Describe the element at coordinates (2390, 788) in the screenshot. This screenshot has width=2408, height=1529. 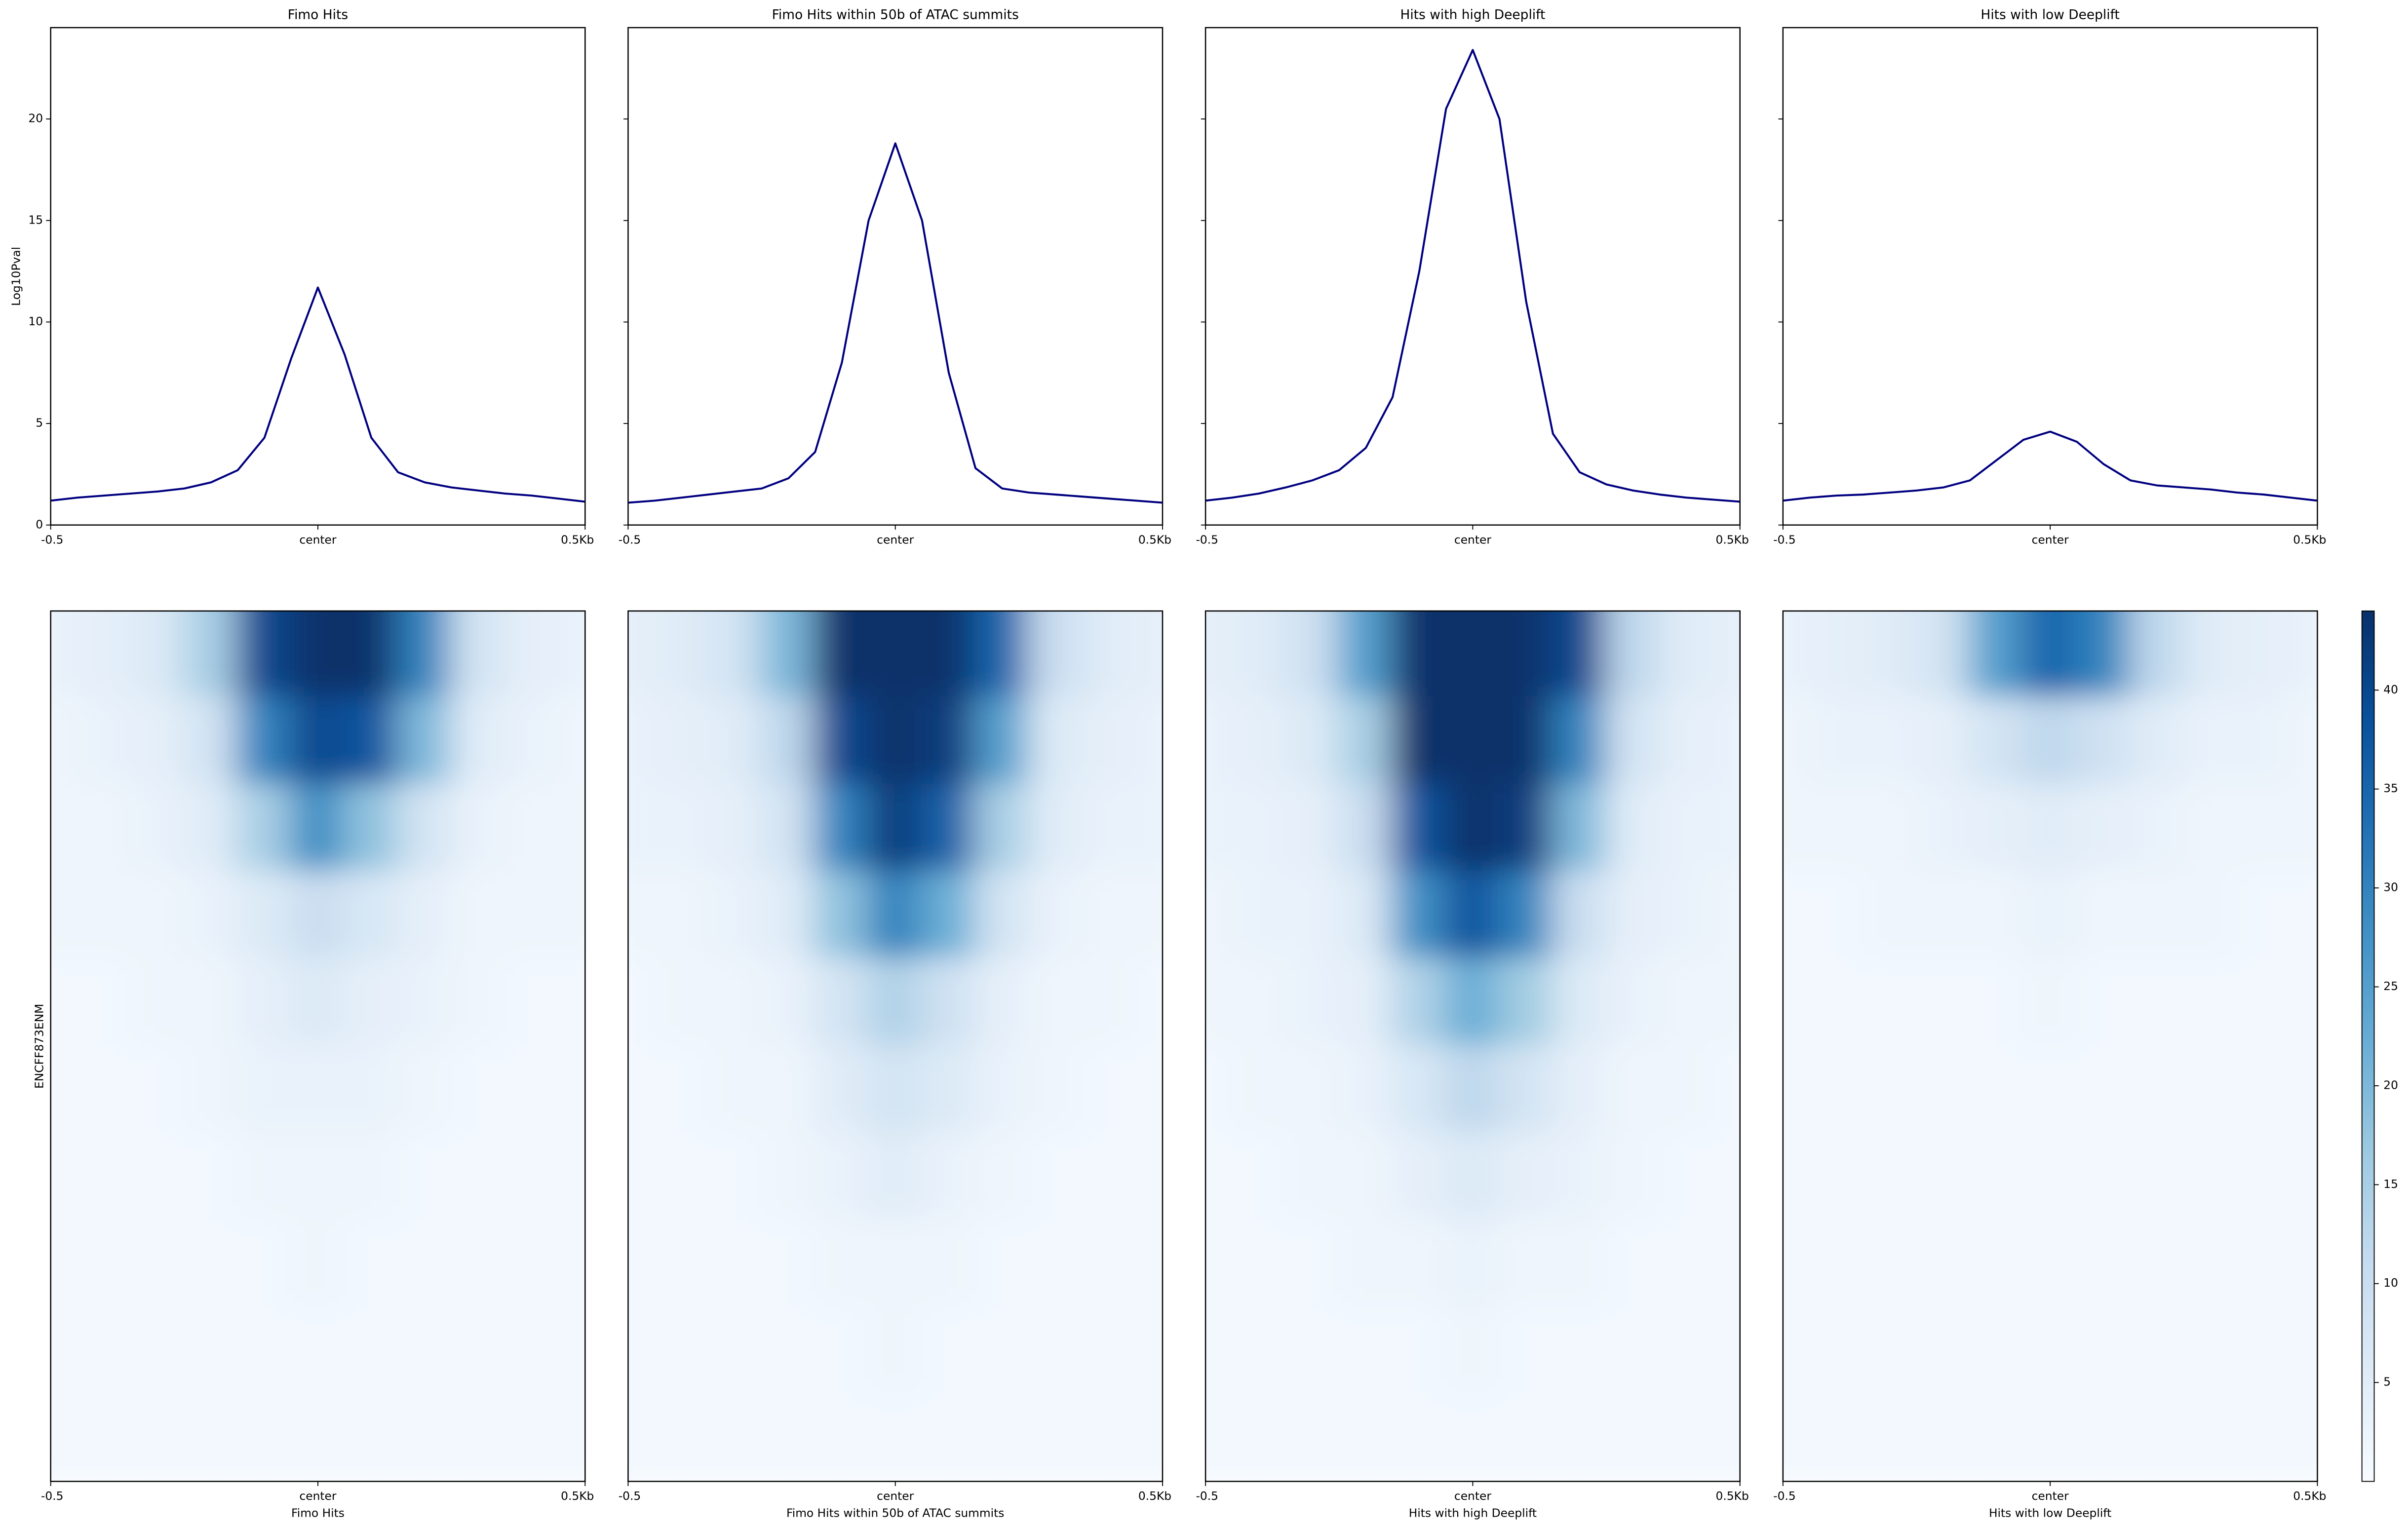
I see `colorbar-tick-label: 35` at that location.